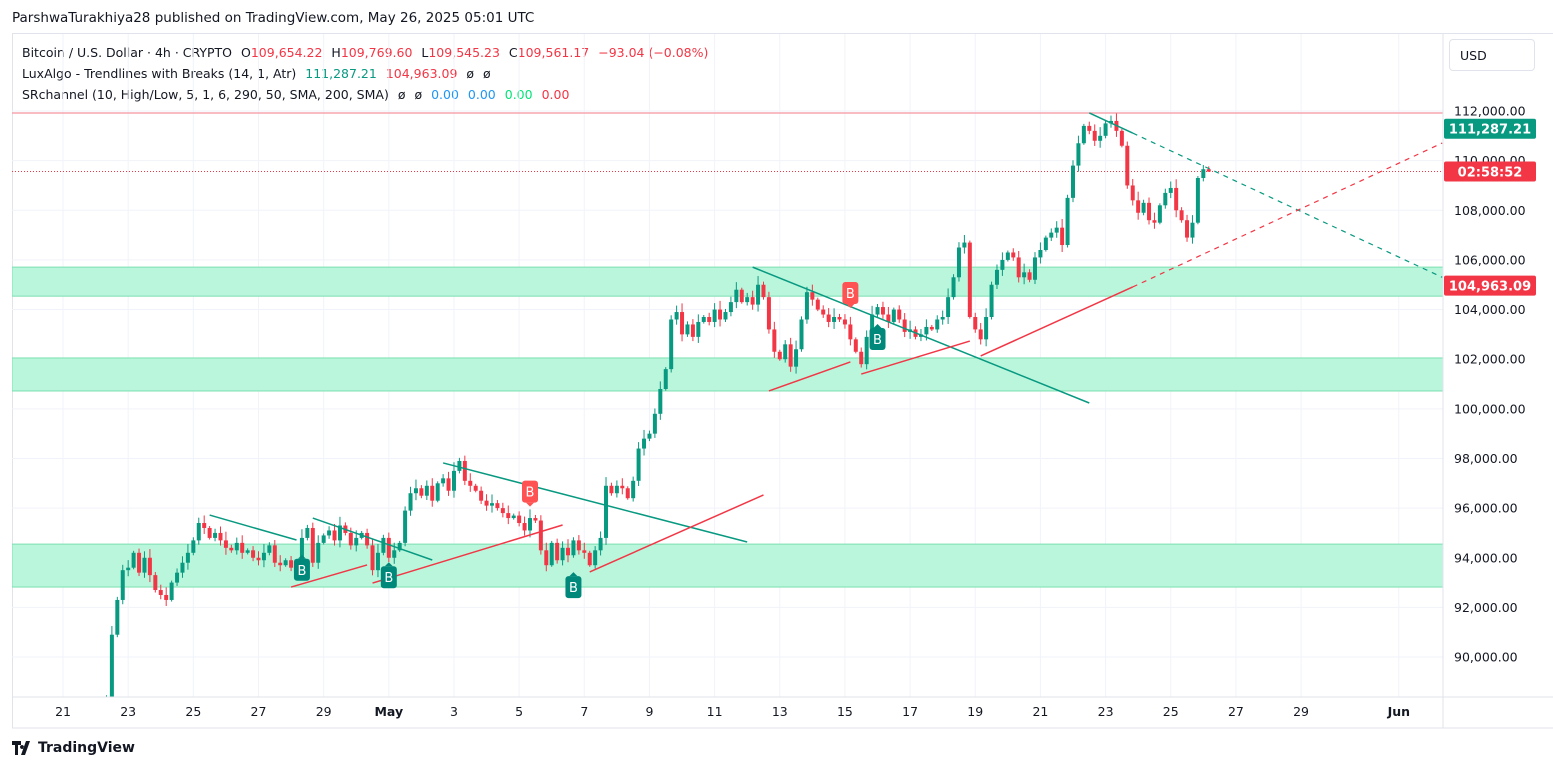 The height and width of the screenshot is (772, 1553). What do you see at coordinates (1492, 55) in the screenshot?
I see `currency-button: USD` at bounding box center [1492, 55].